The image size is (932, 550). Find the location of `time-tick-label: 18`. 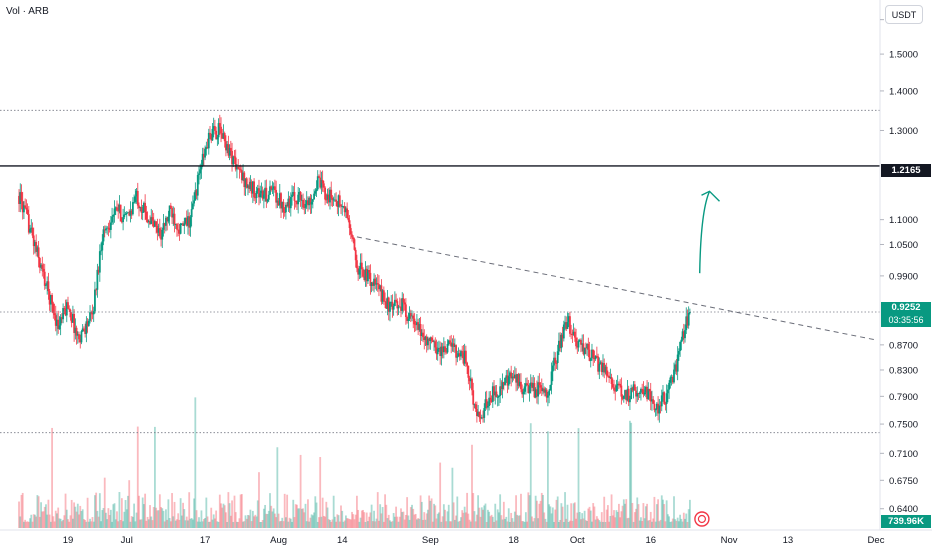

time-tick-label: 18 is located at coordinates (513, 540).